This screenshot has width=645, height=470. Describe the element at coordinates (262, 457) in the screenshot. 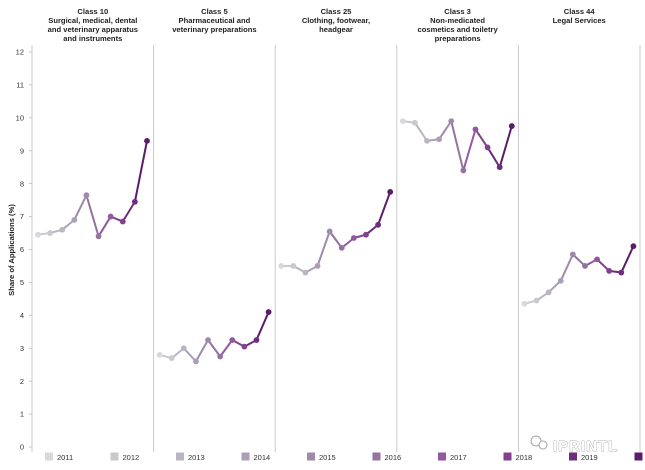

I see `legend-label: 2014` at that location.